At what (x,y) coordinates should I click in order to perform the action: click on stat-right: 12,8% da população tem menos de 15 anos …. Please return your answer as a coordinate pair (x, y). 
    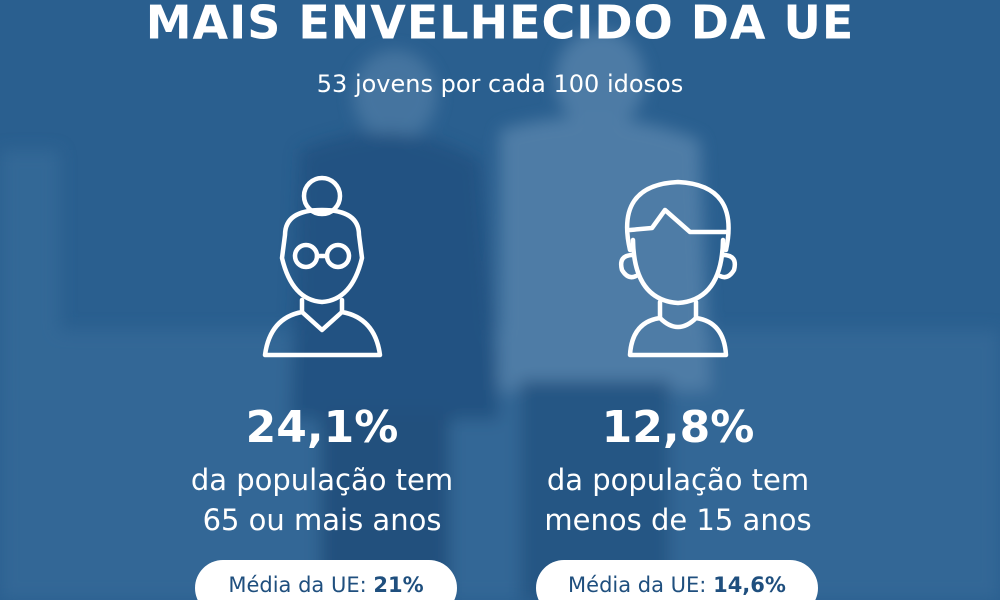
    Looking at the image, I should click on (677, 501).